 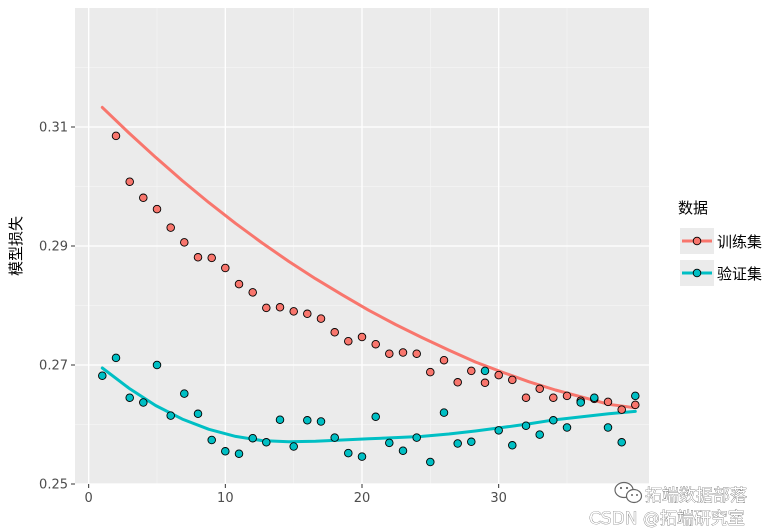 I want to click on y-tick-label: 0.25, so click(x=53, y=485).